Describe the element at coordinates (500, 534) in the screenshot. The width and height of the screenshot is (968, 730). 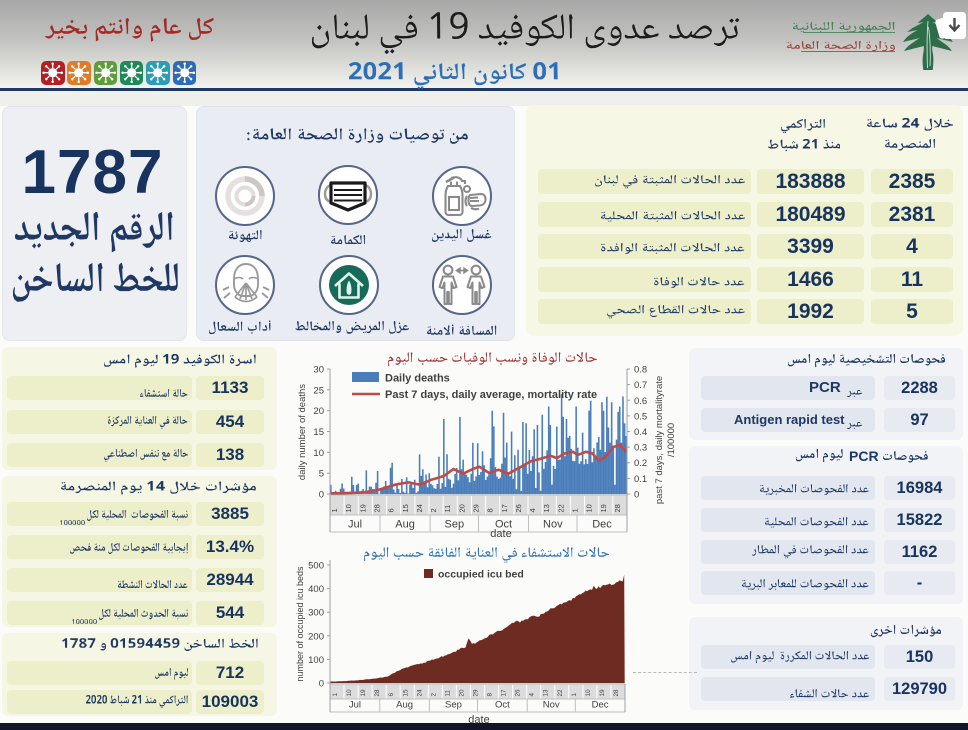
I see `svg-text: date` at that location.